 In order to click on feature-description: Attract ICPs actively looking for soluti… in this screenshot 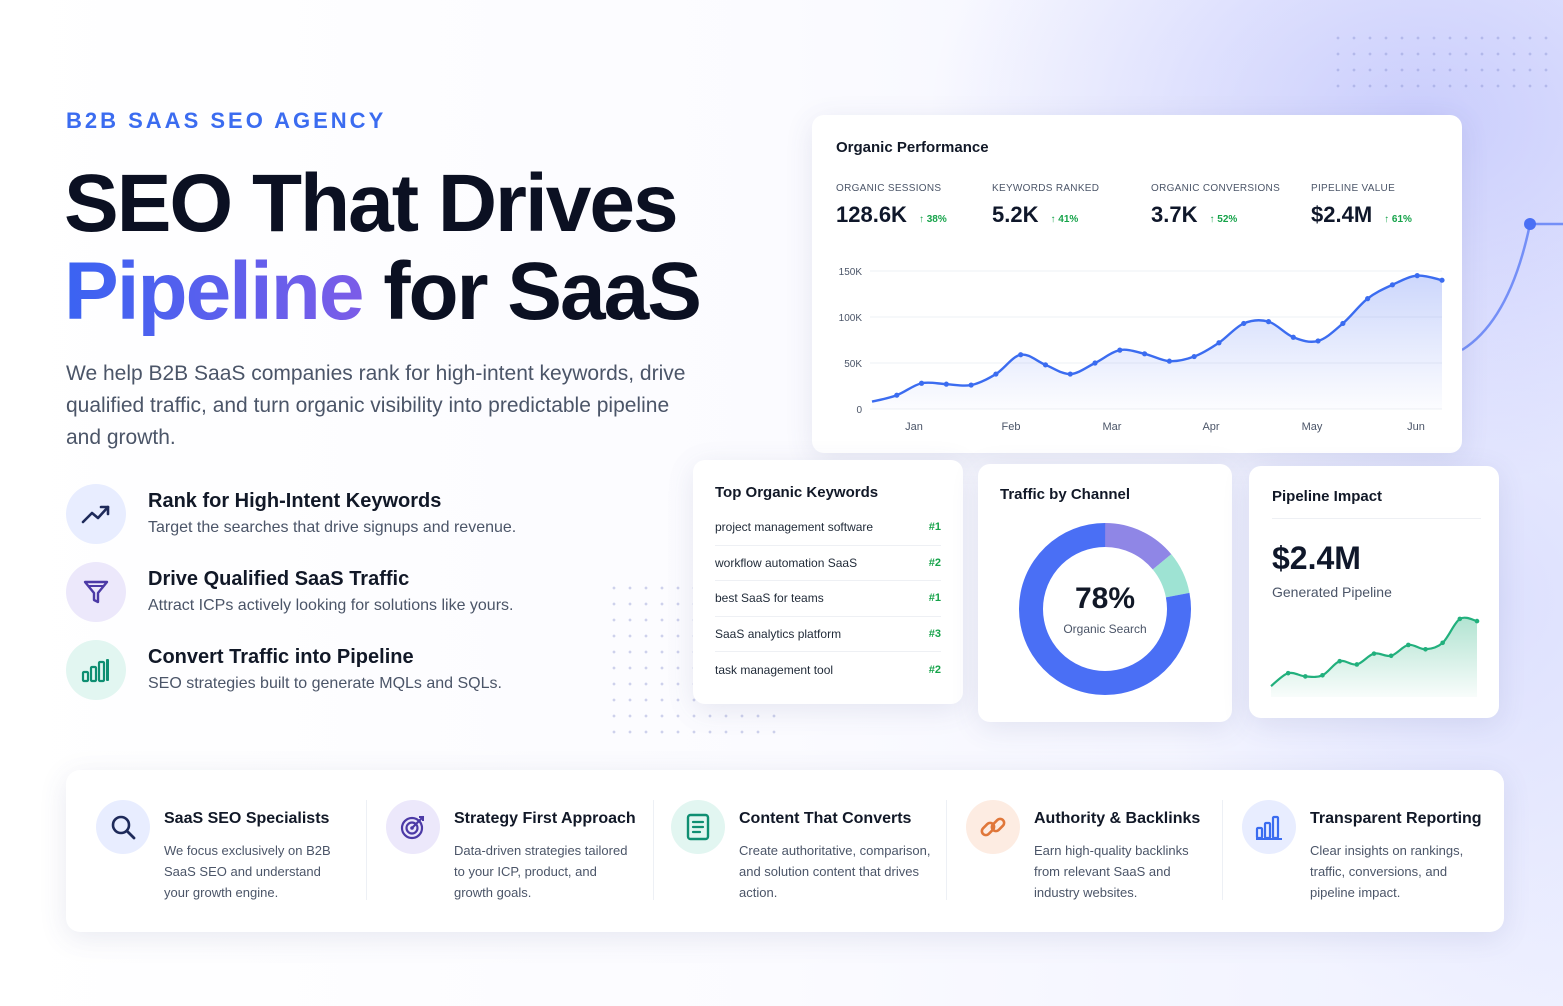, I will do `click(331, 605)`.